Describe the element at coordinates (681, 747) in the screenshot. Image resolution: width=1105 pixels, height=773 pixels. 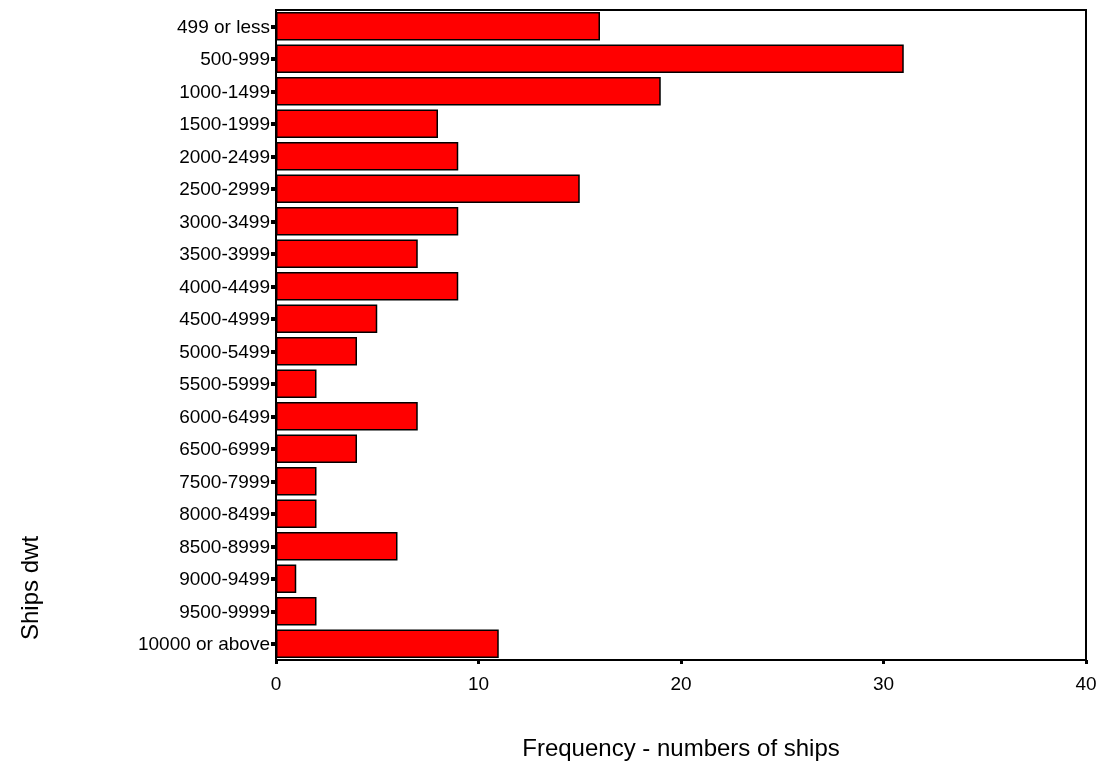
I see `x-axis-title: Frequency - numbers of ships` at that location.